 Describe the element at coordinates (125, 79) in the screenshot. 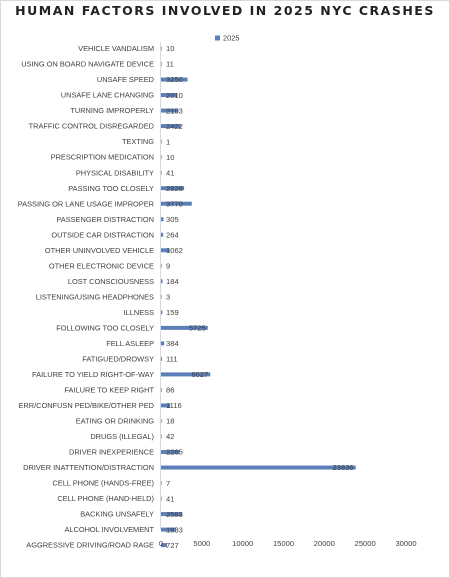

I see `category-label: UNSAFE SPEED` at that location.